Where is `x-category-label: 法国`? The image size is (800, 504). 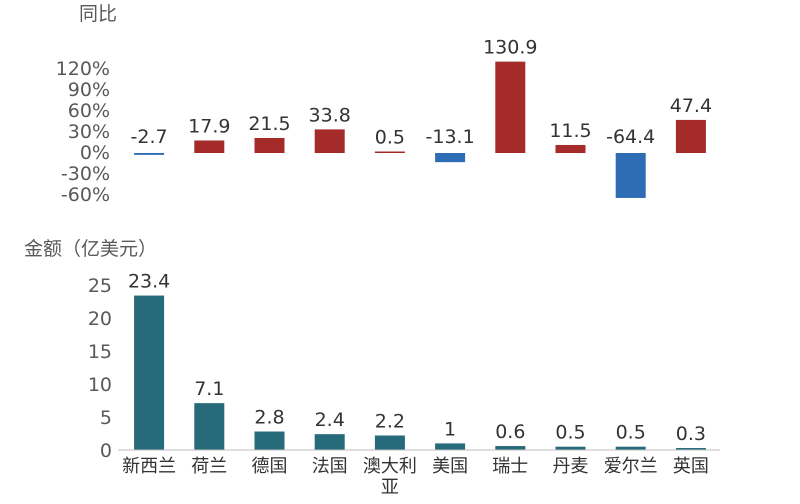
x-category-label: 法国 is located at coordinates (330, 466).